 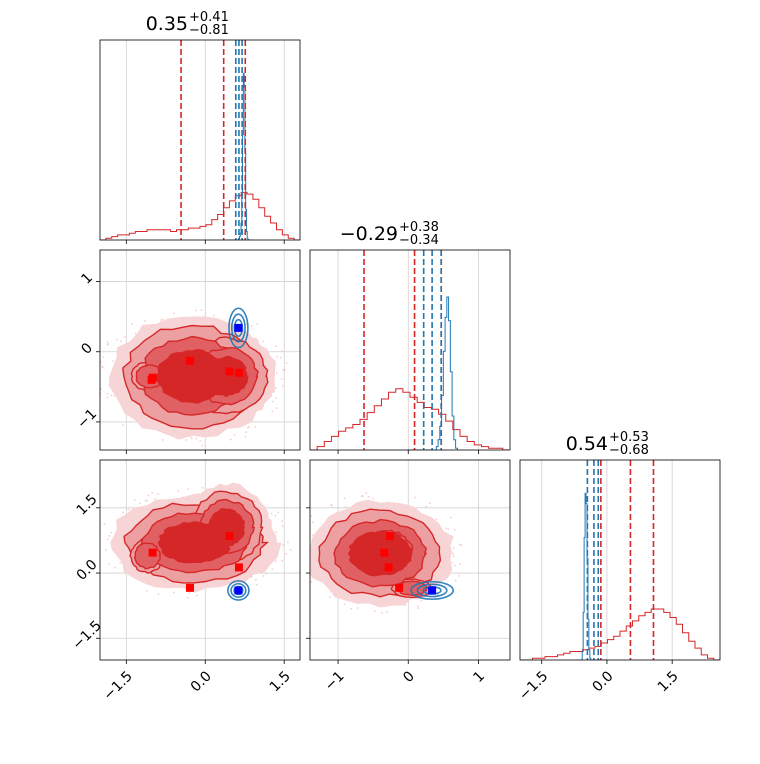 I want to click on diag-2-xtick-label-1: 0.0, so click(x=603, y=681).